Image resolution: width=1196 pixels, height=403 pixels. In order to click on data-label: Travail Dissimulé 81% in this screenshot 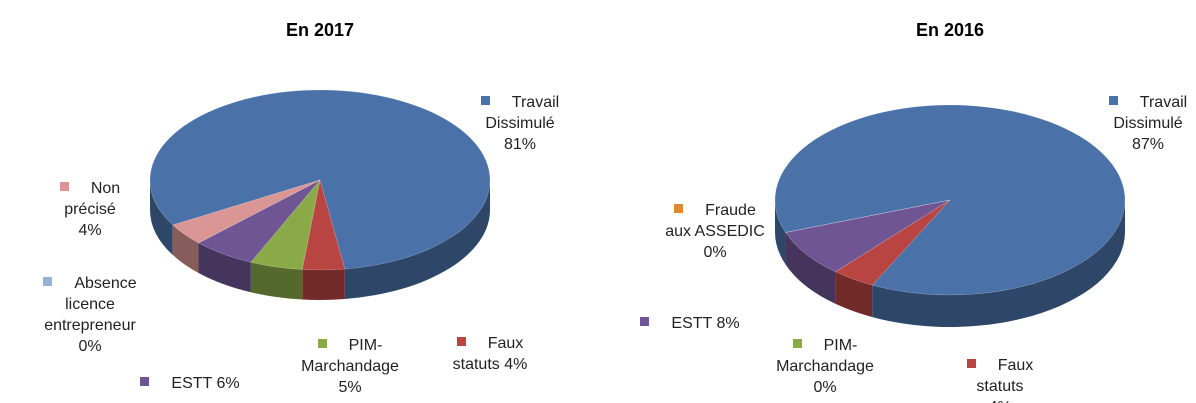, I will do `click(520, 123)`.